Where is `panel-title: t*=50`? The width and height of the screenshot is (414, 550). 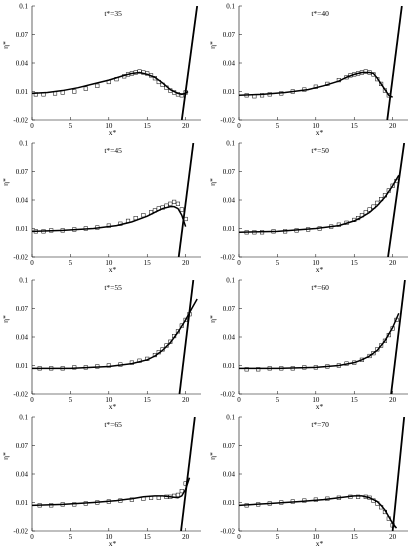
panel-title: t*=50 is located at coordinates (320, 150).